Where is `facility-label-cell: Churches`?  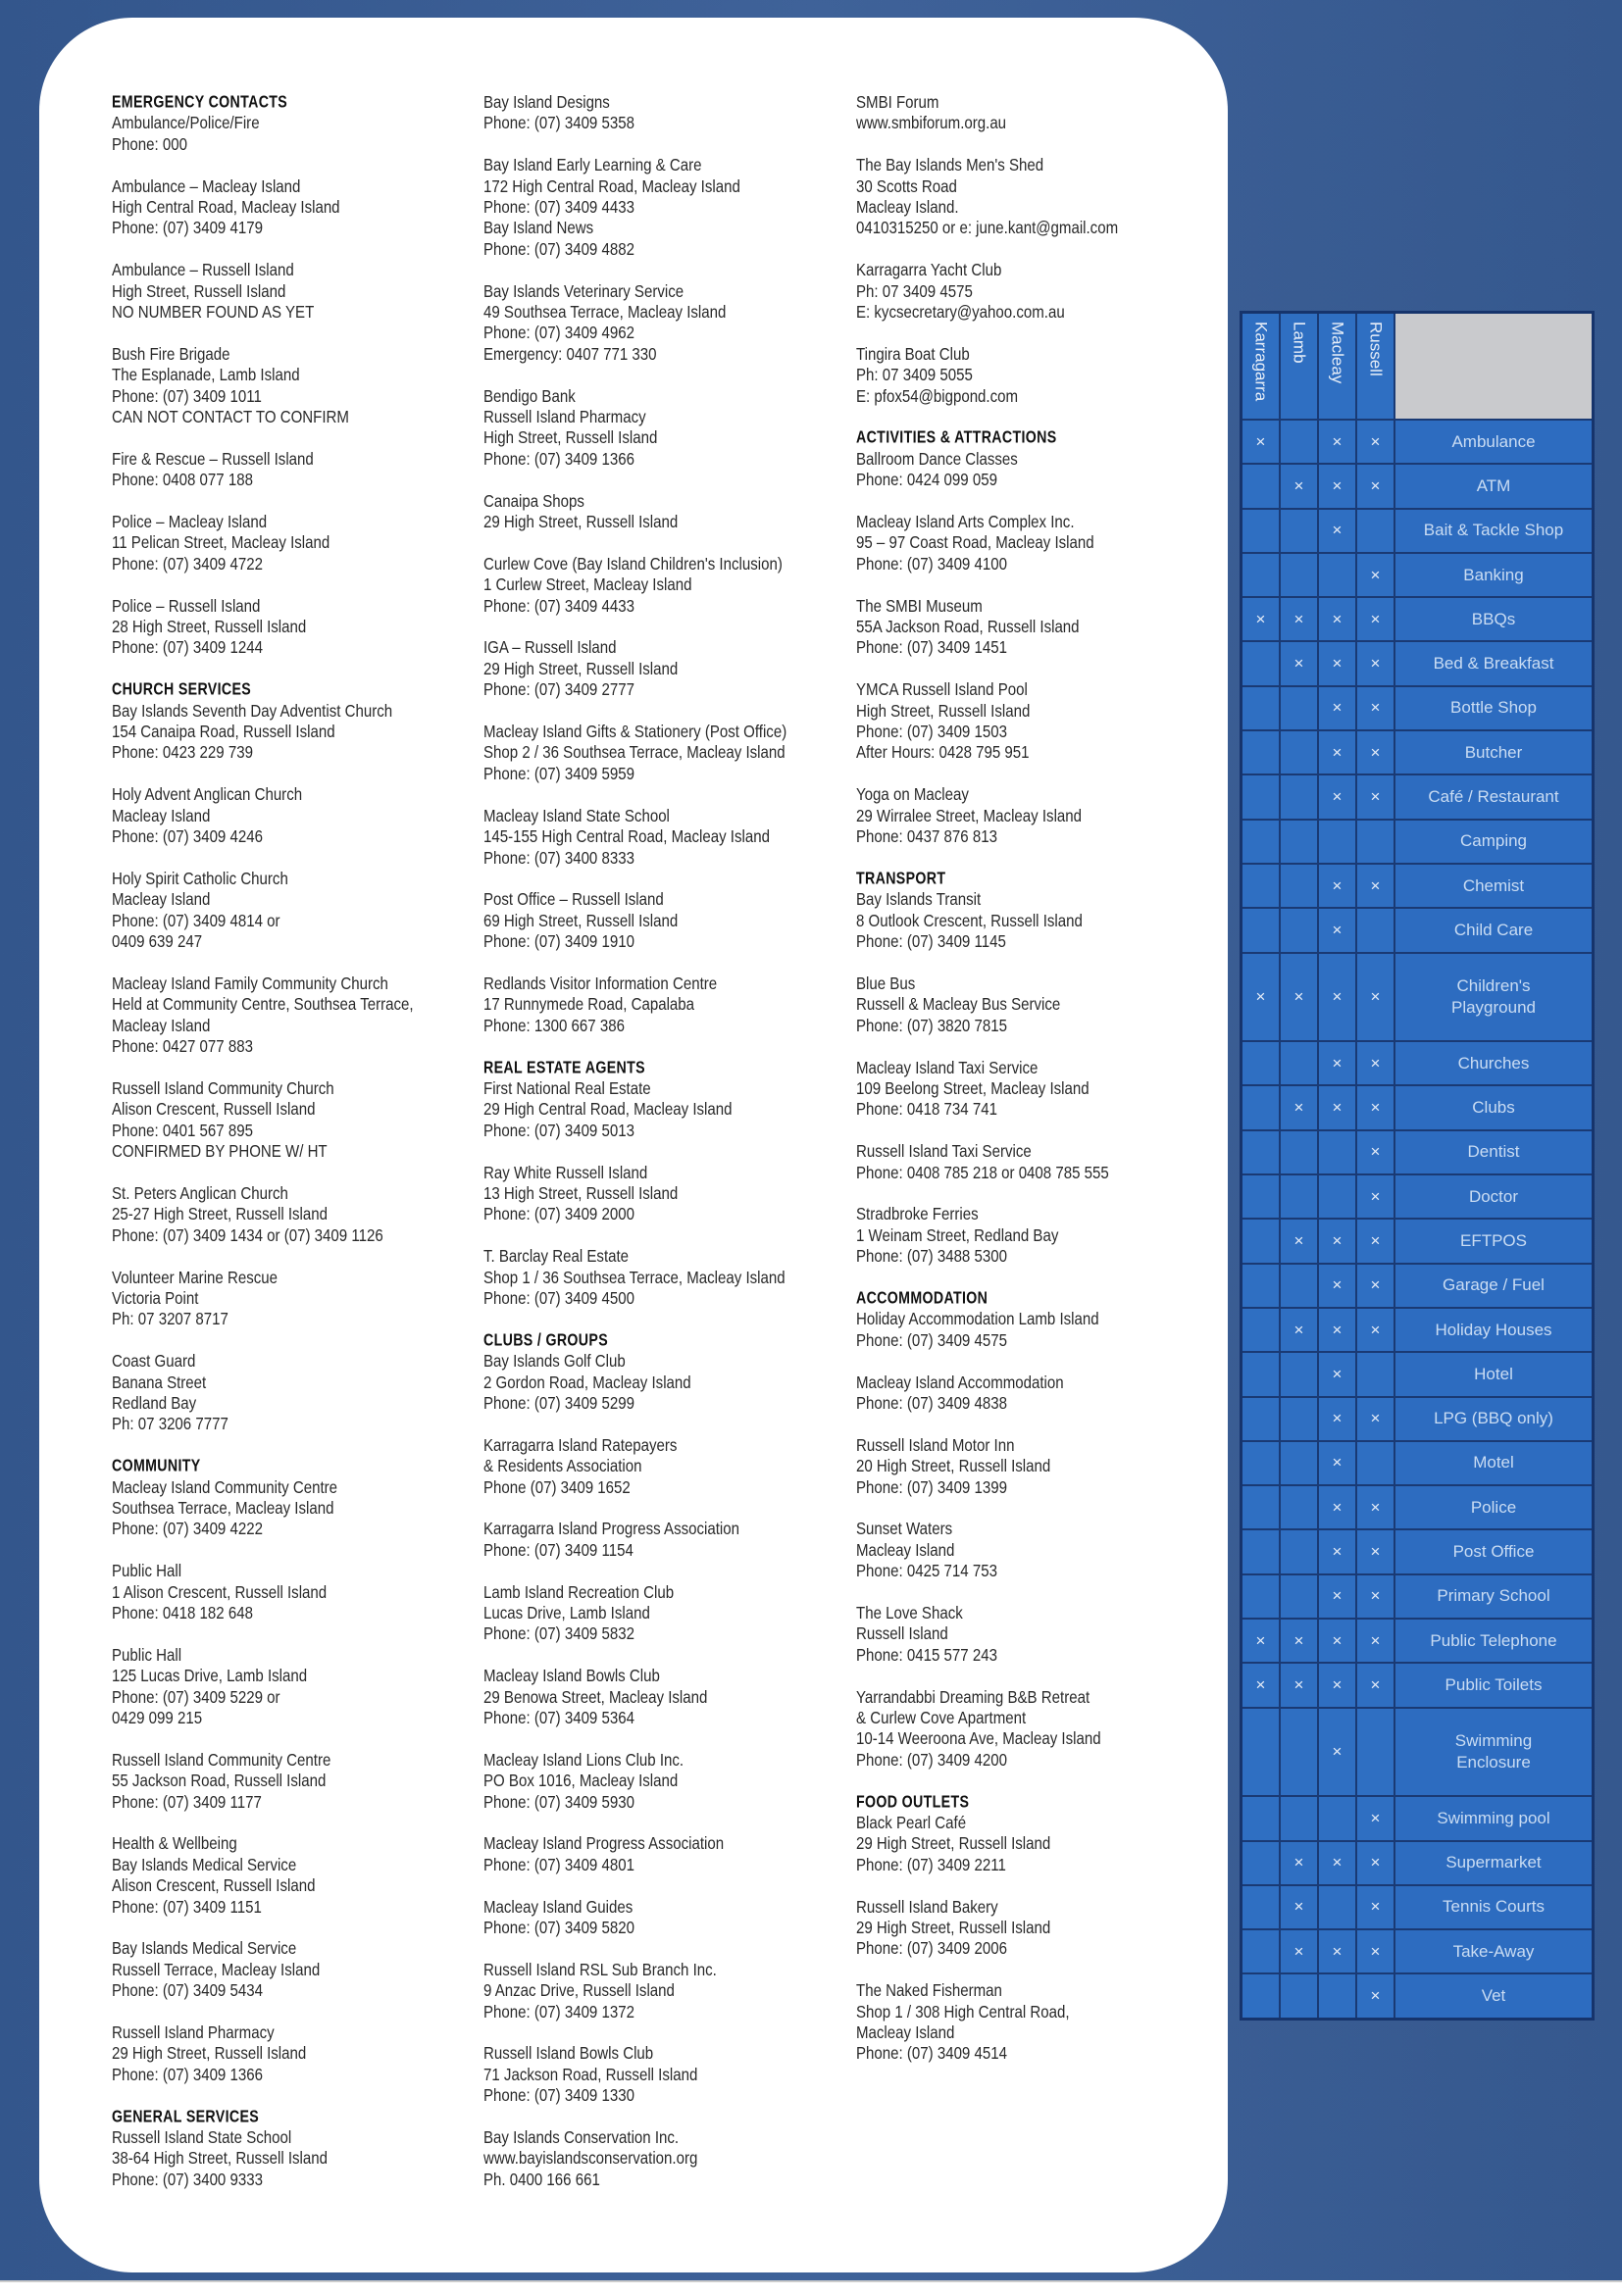
facility-label-cell: Churches is located at coordinates (1494, 1063).